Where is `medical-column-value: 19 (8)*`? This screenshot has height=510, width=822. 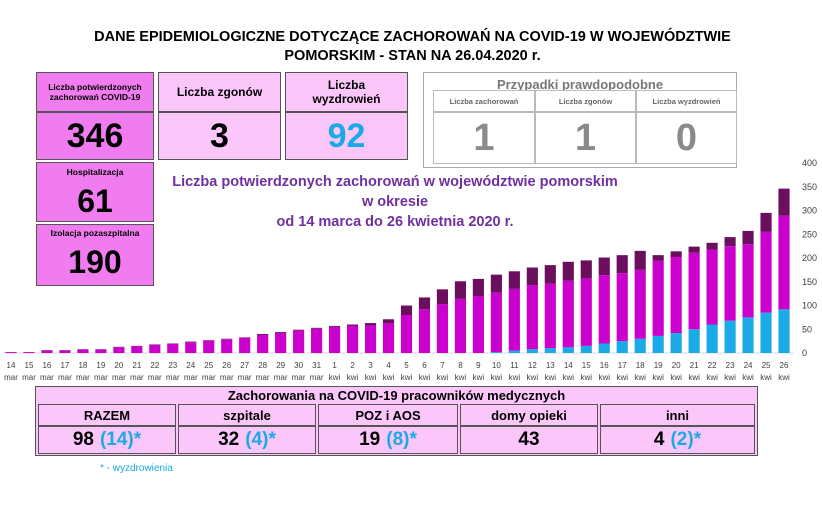 medical-column-value: 19 (8)* is located at coordinates (388, 440).